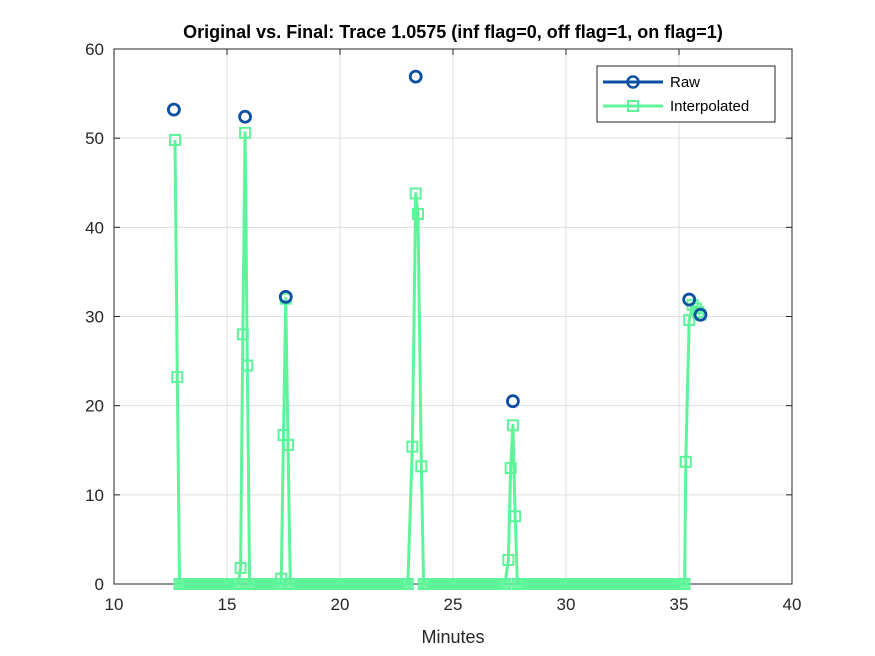  Describe the element at coordinates (633, 106) in the screenshot. I see `legend-interpolated-marker` at that location.